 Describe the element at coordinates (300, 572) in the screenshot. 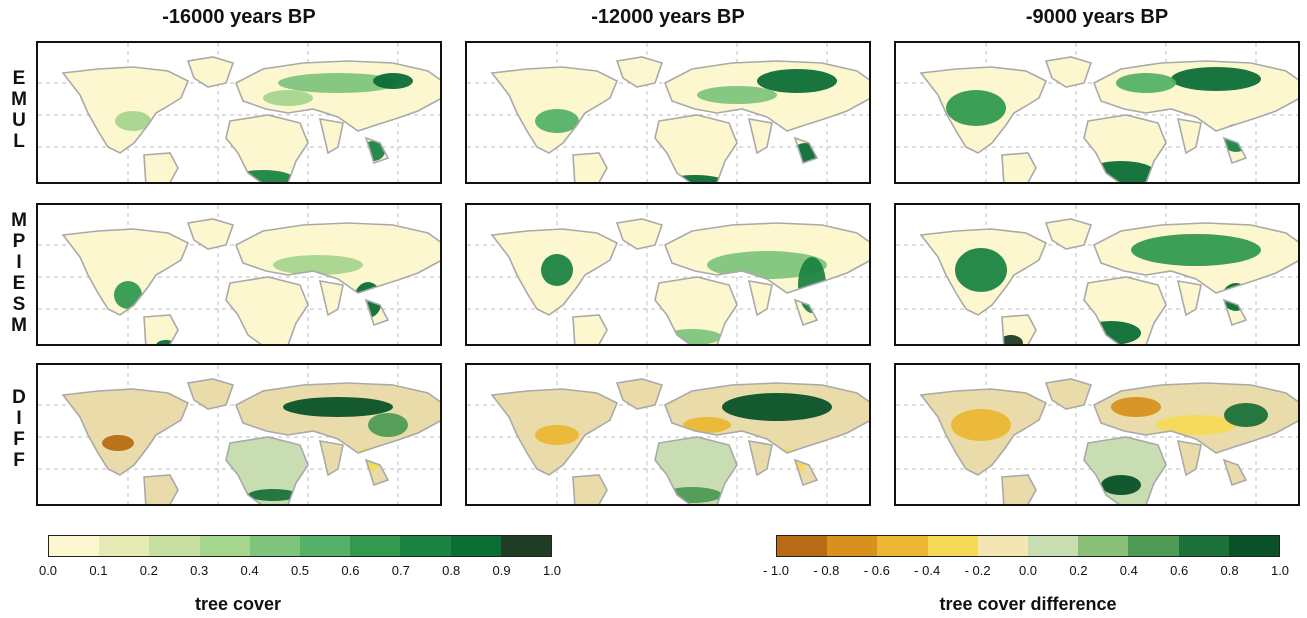

I see `tree-cover-colorbar-ticks: 0.0 0.1 0.2 0.3 0.4 0.5 0.6 0.7 0.8 0.9 1.0` at that location.